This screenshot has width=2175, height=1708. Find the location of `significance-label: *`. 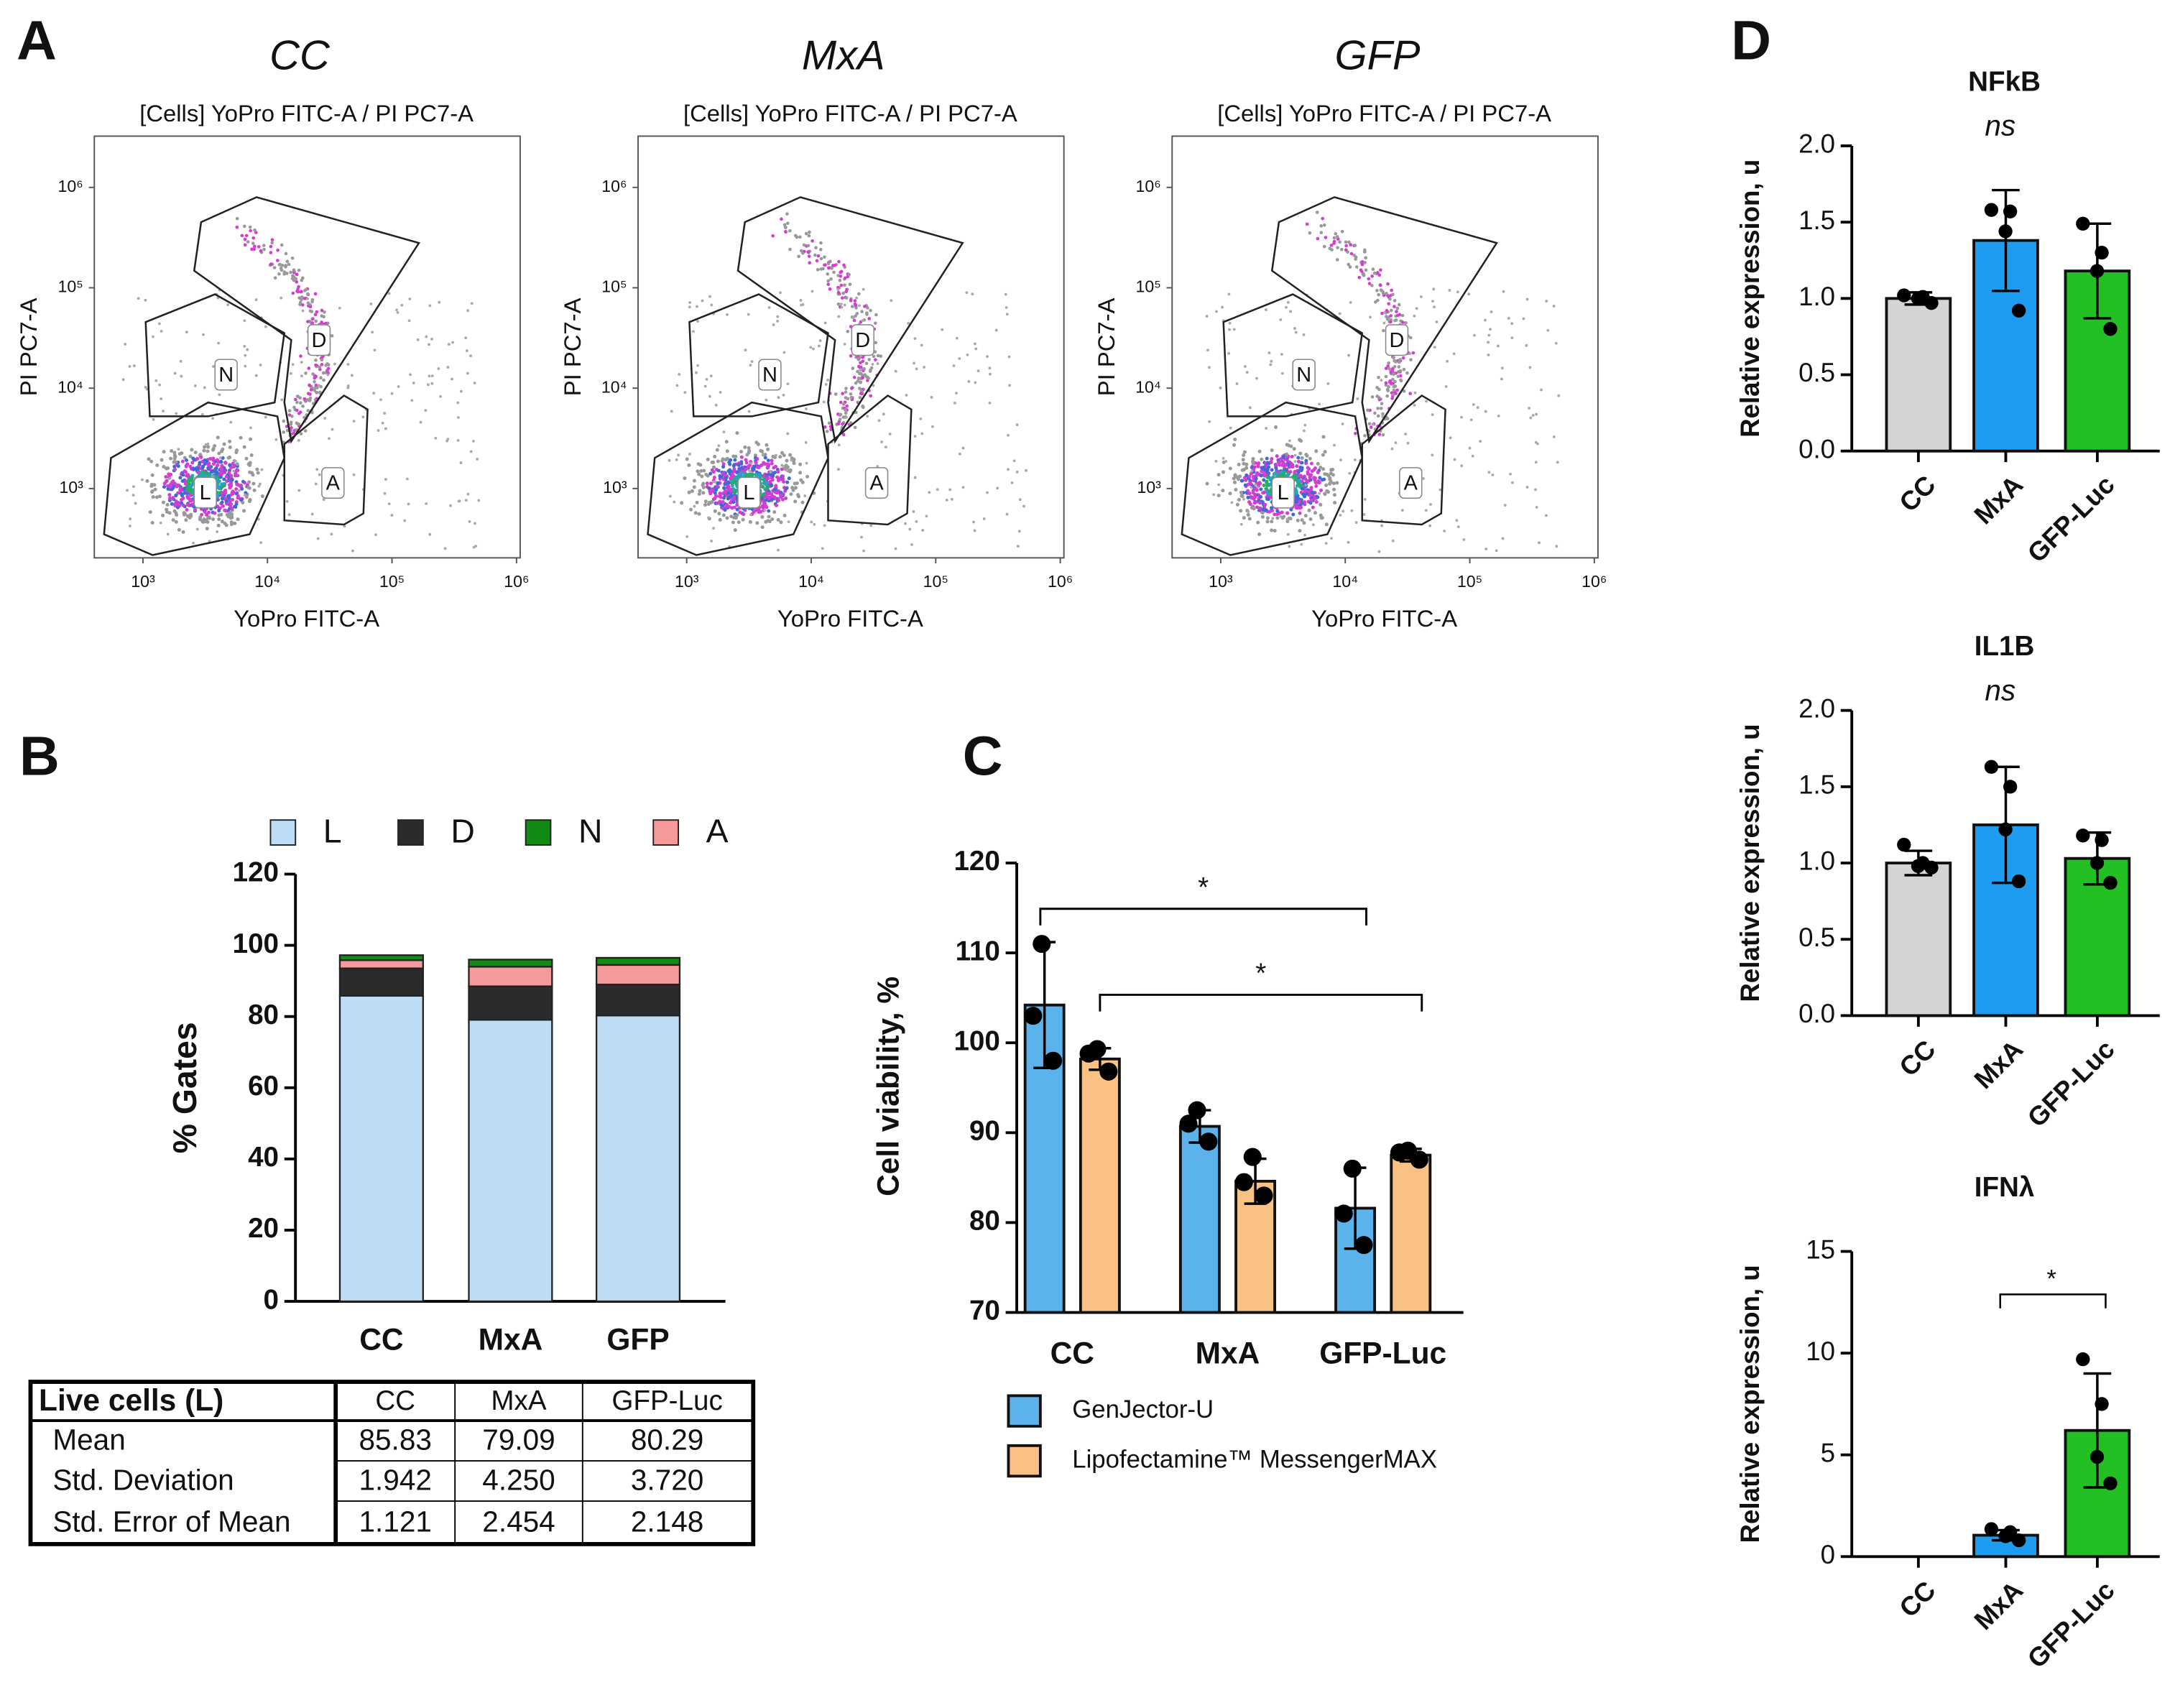

significance-label: * is located at coordinates (1203, 887).